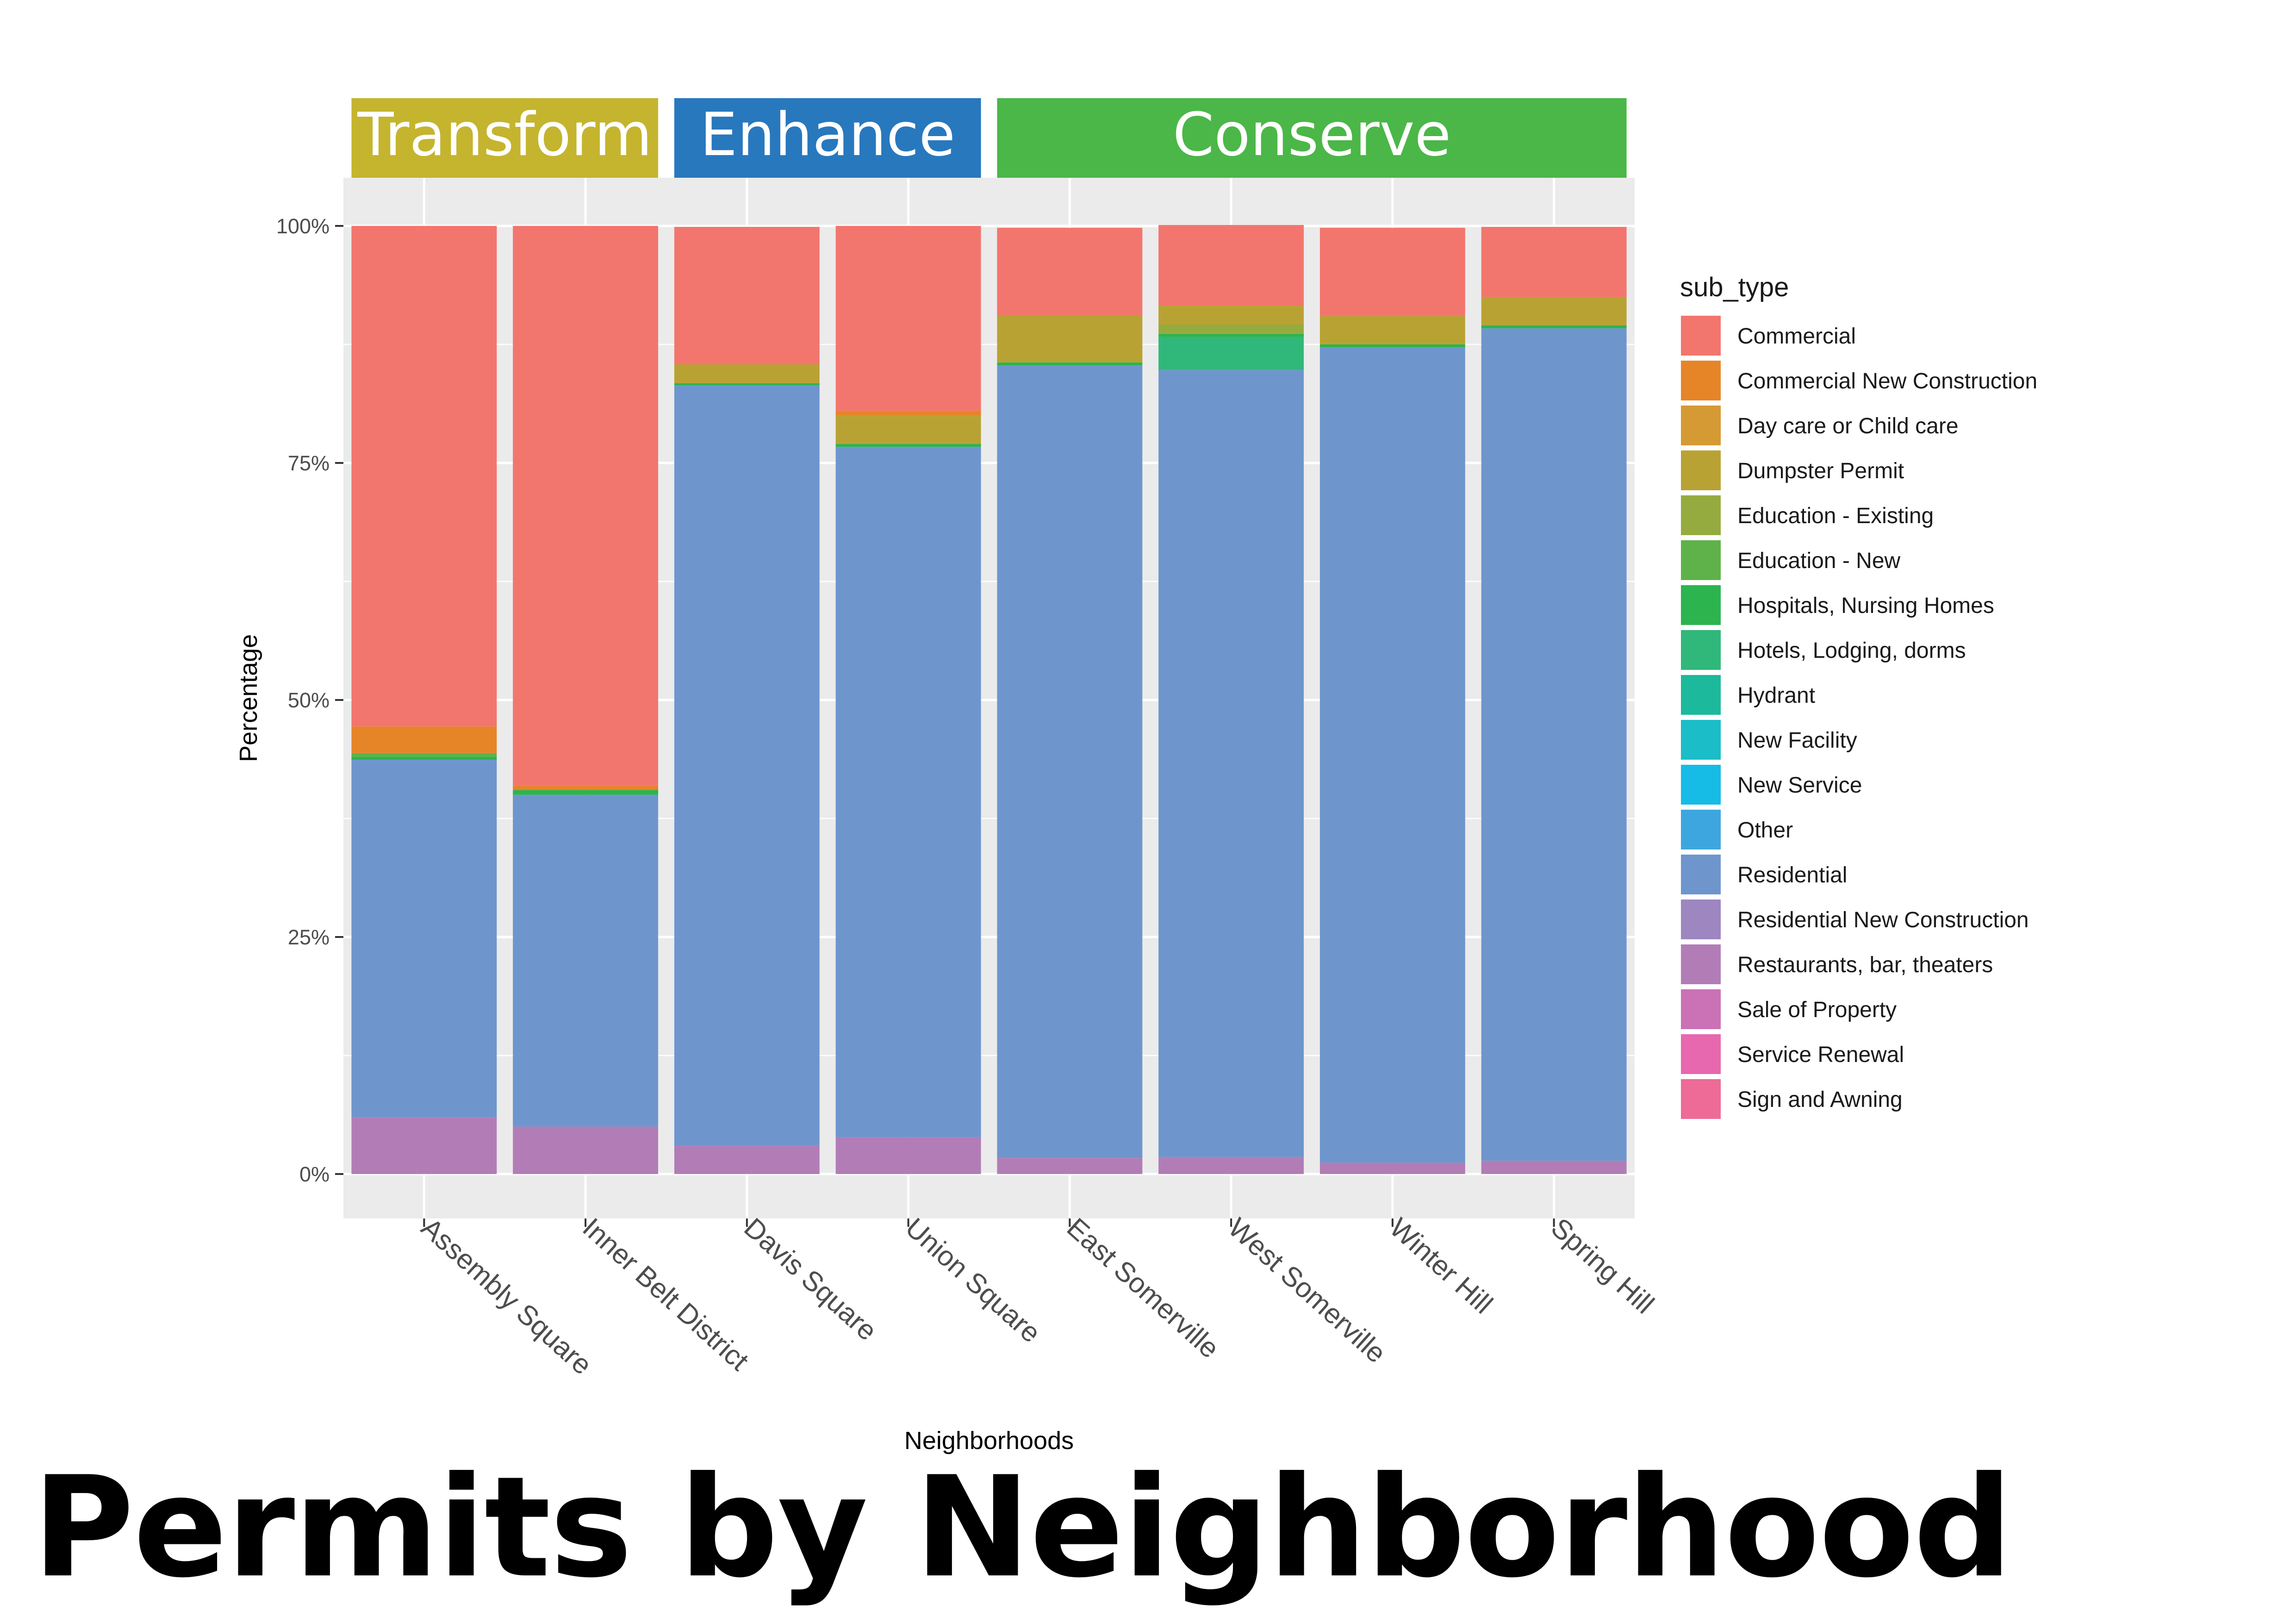  What do you see at coordinates (973, 1280) in the screenshot?
I see `x-tick-label: Union Square` at bounding box center [973, 1280].